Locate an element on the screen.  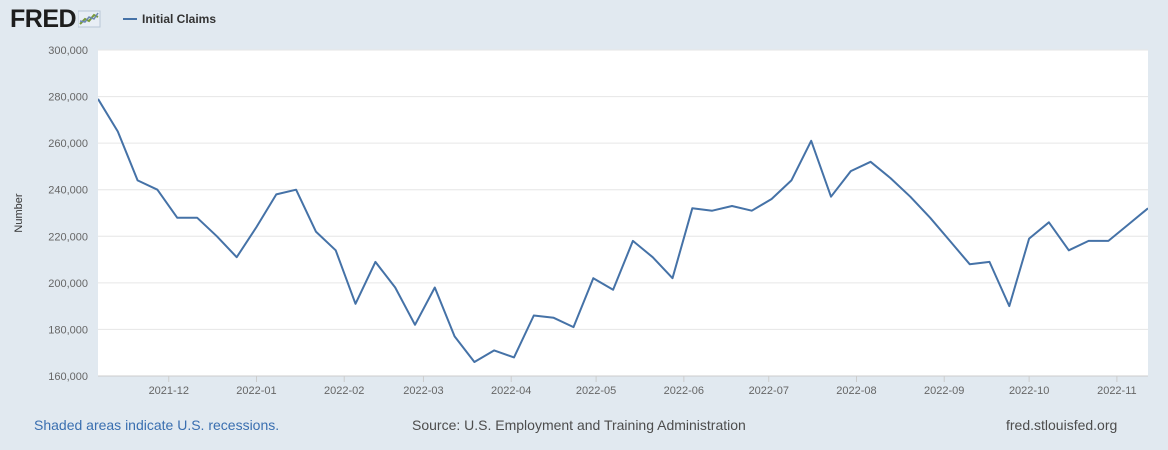
fred-logo: FRED is located at coordinates (56, 19).